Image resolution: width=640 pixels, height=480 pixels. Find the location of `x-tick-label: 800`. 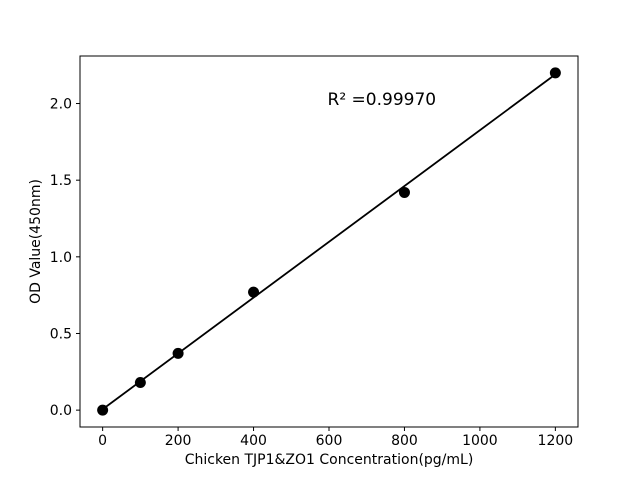

x-tick-label: 800 is located at coordinates (404, 441).